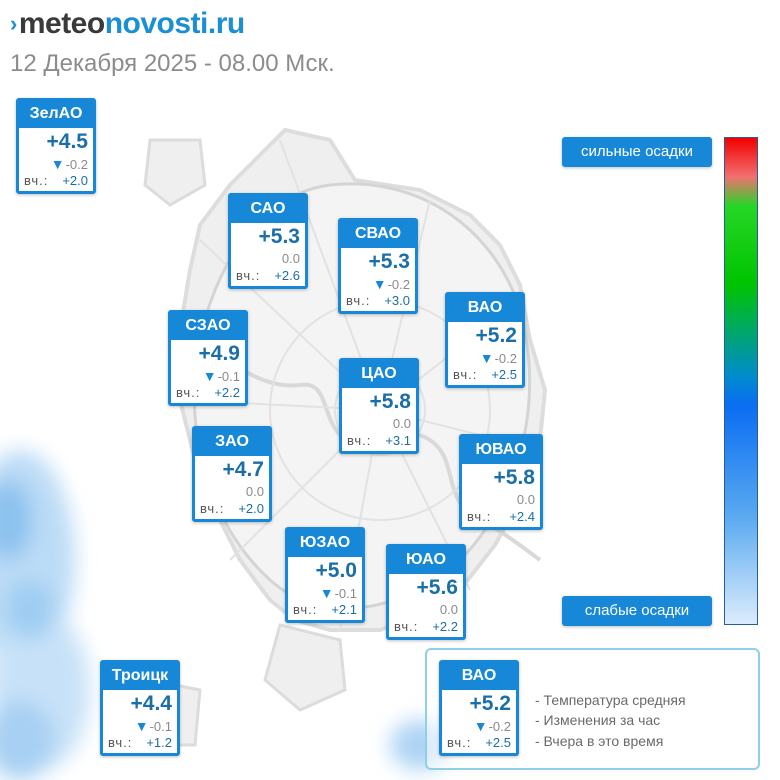 This screenshot has width=780, height=780. I want to click on yesterday-value: +1.2, so click(159, 742).